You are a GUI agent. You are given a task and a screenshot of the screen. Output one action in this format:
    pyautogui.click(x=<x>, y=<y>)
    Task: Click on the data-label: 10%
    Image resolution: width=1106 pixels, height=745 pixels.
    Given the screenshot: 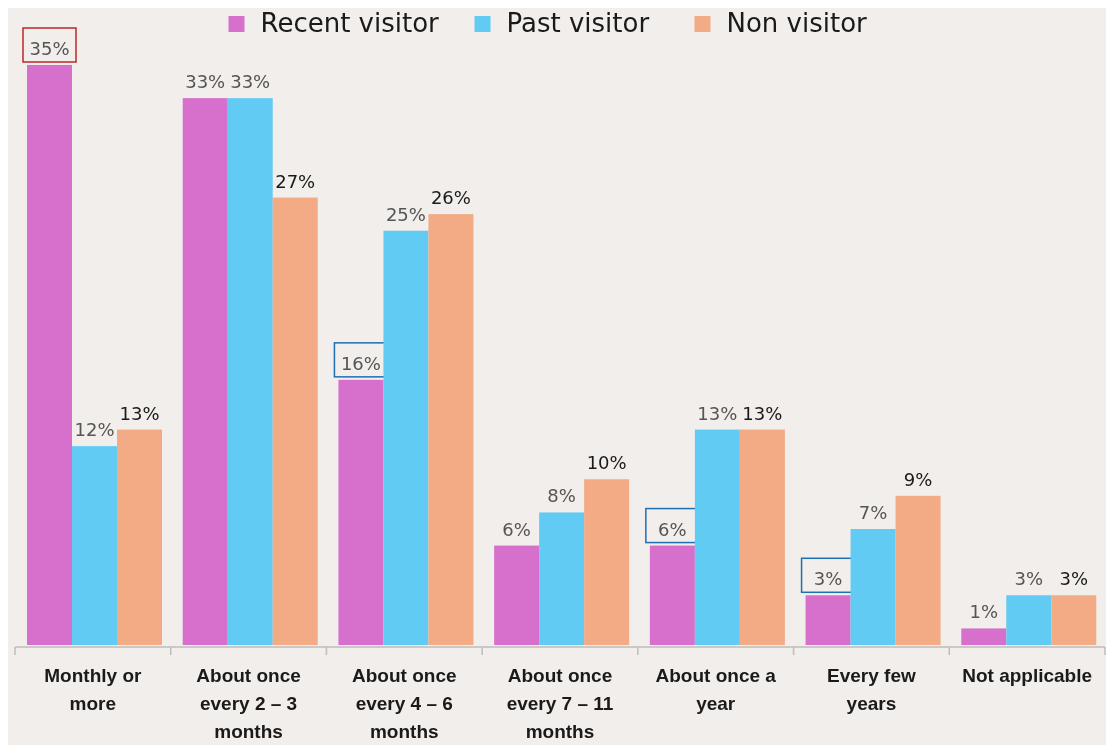 What is the action you would take?
    pyautogui.click(x=606, y=463)
    